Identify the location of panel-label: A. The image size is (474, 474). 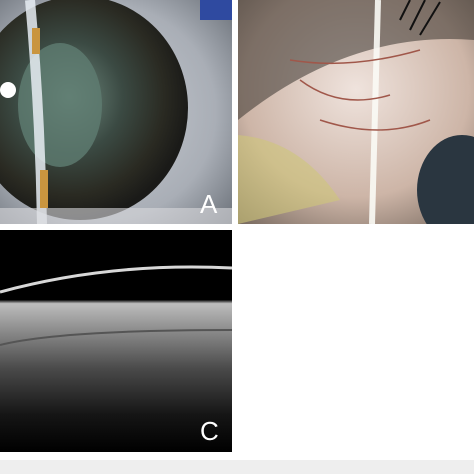
(209, 204).